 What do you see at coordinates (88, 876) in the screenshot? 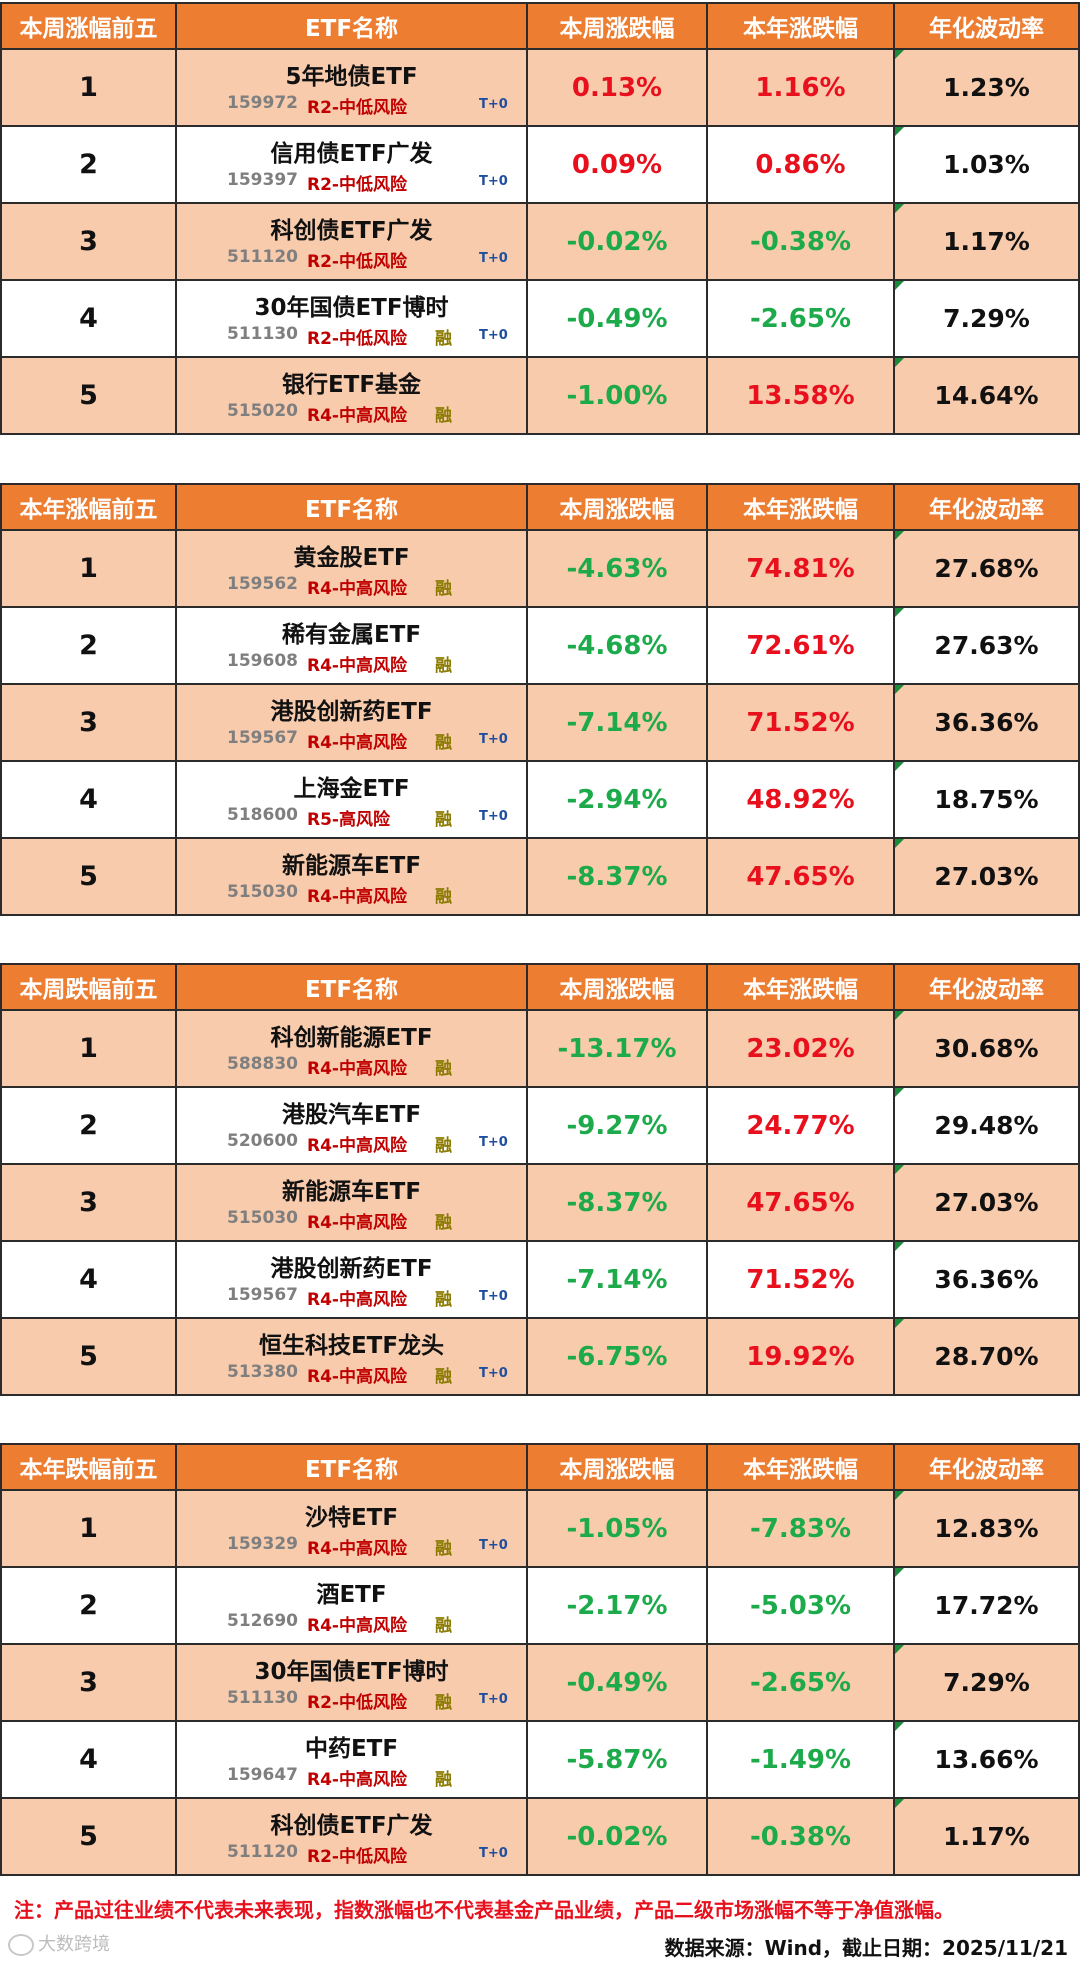
I see `rank-number: 5` at bounding box center [88, 876].